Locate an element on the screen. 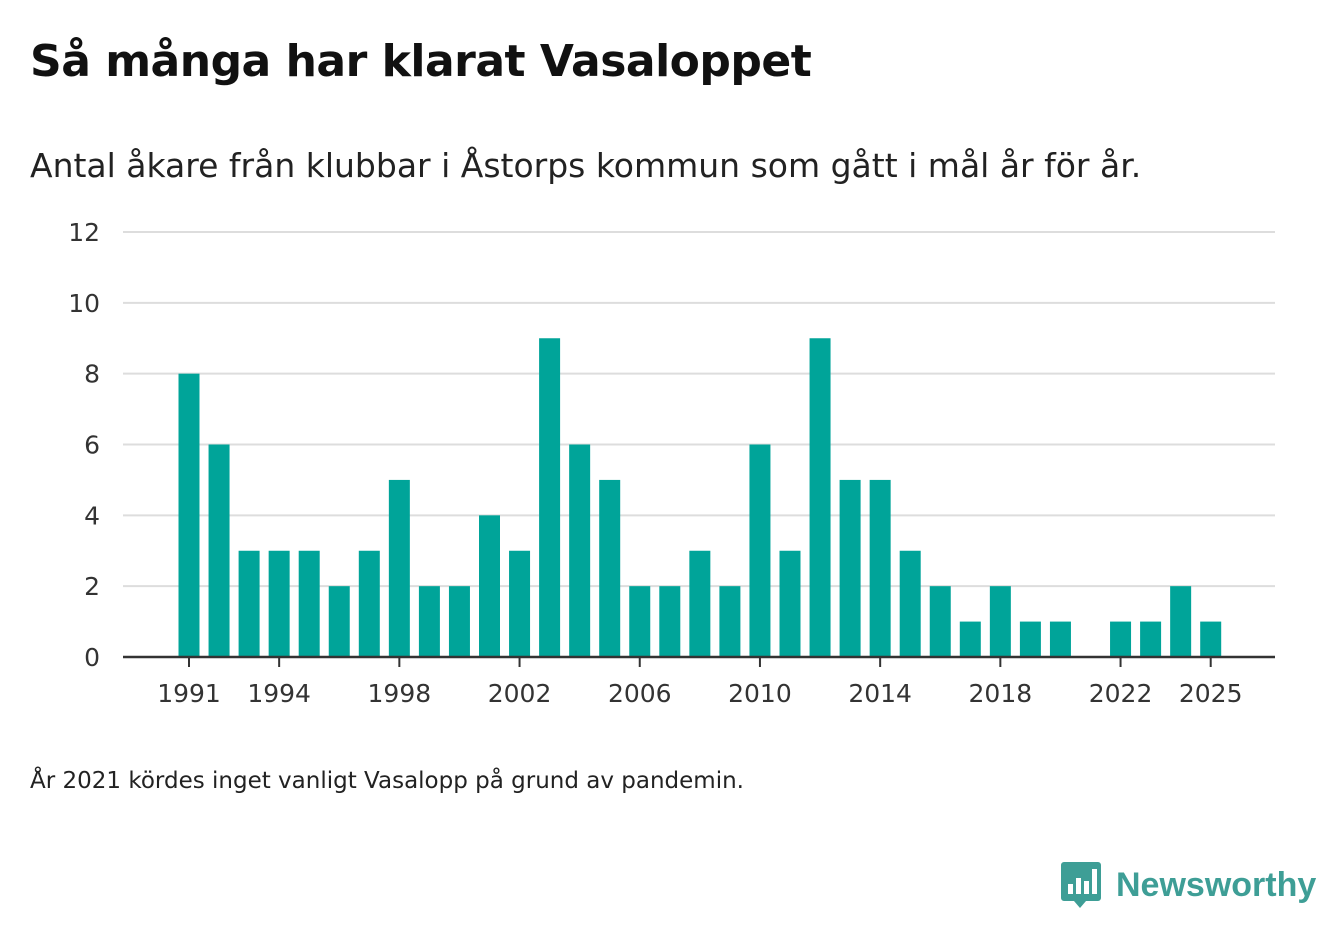  y-tick-label: 8 is located at coordinates (92, 374).